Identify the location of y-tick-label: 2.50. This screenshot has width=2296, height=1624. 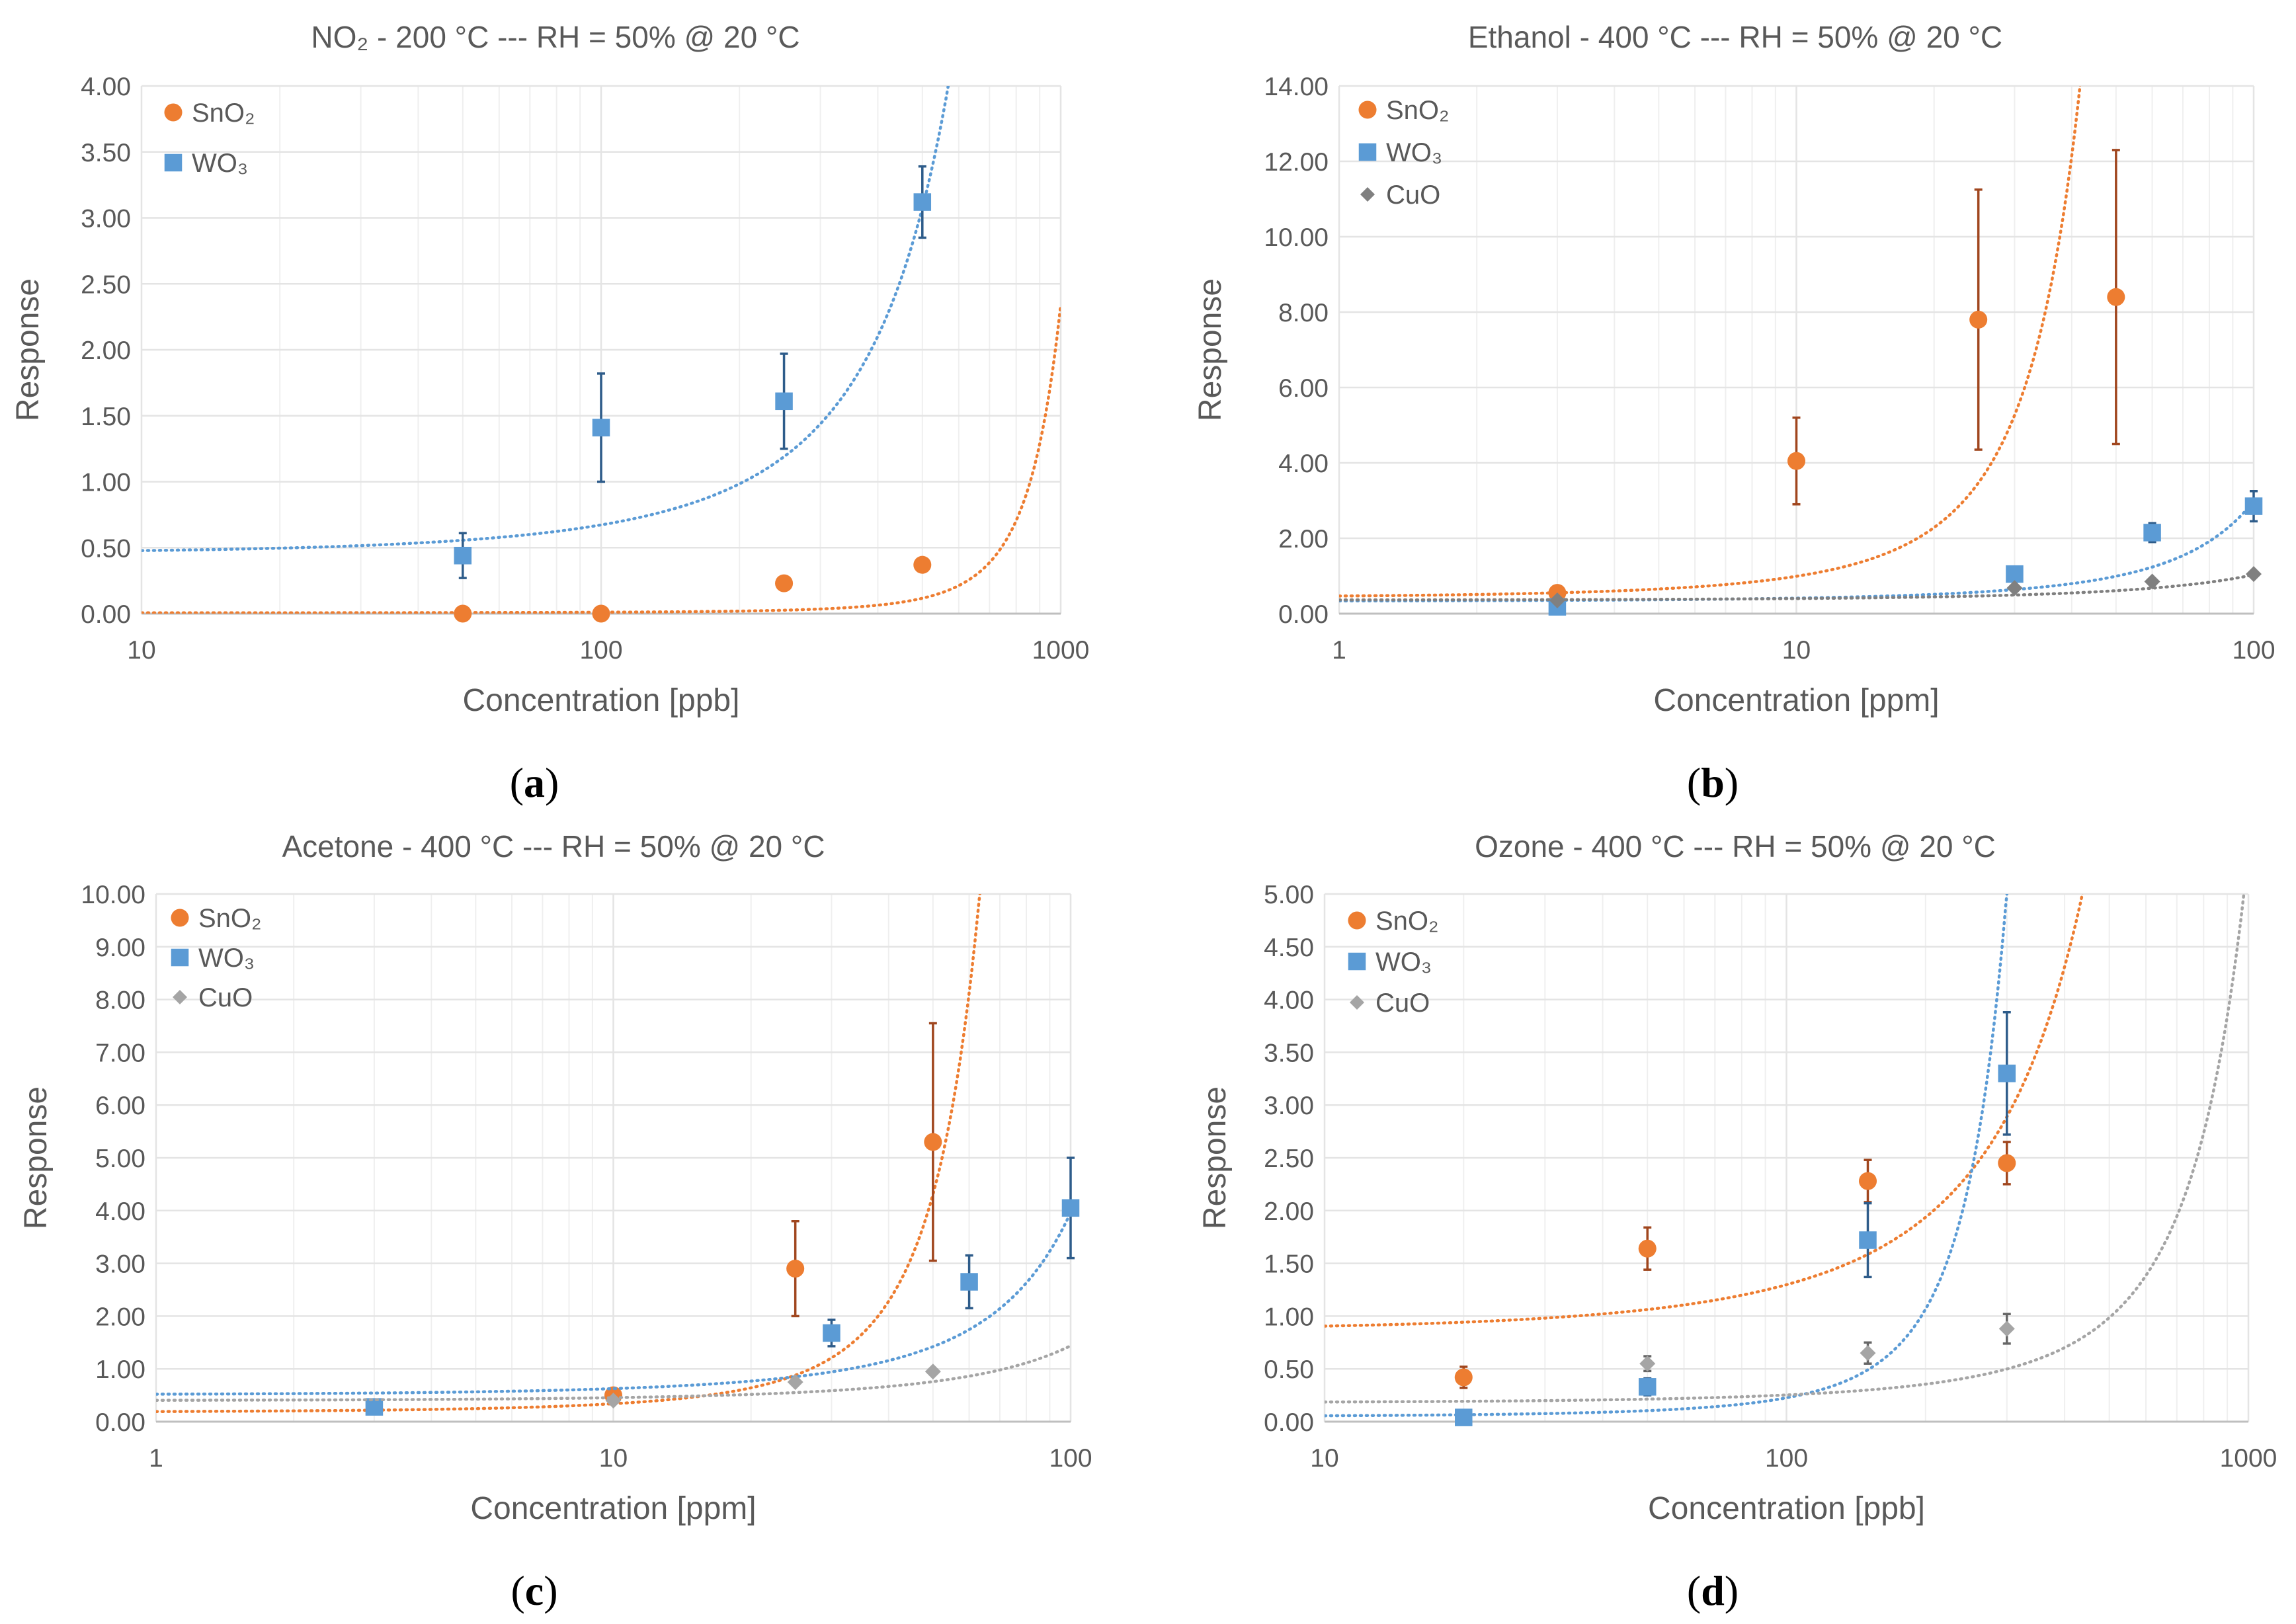
(106, 284).